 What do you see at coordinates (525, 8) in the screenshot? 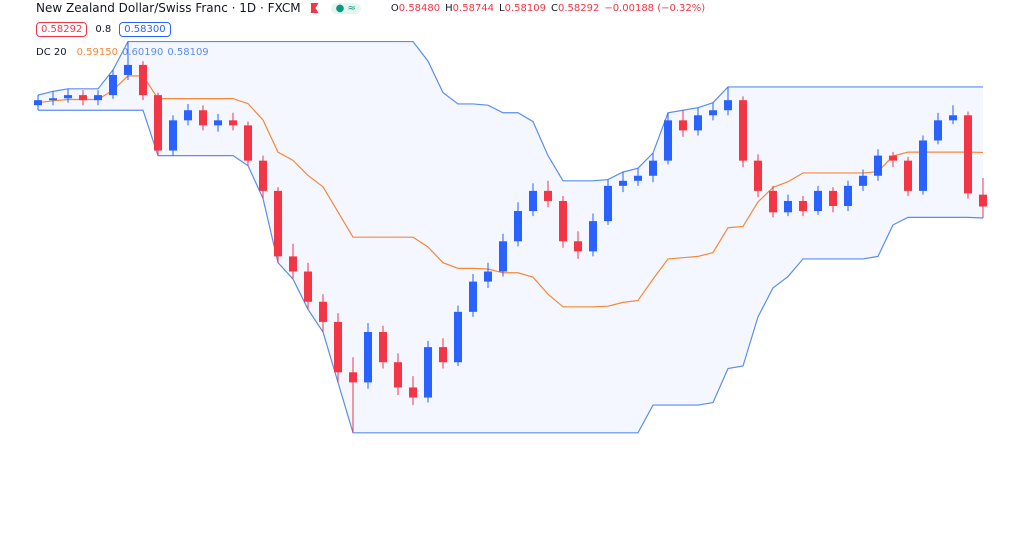
I see `ohlc-value: 0.58109` at bounding box center [525, 8].